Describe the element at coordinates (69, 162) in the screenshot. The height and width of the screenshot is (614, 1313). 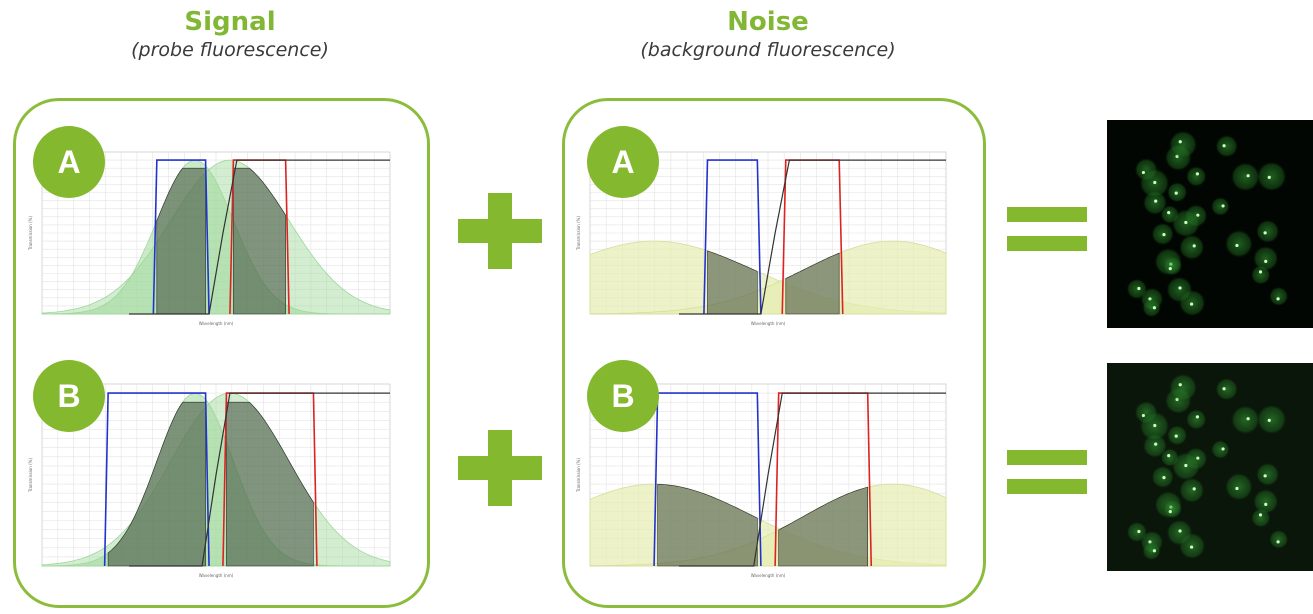
I see `signal-badge-a: A` at that location.